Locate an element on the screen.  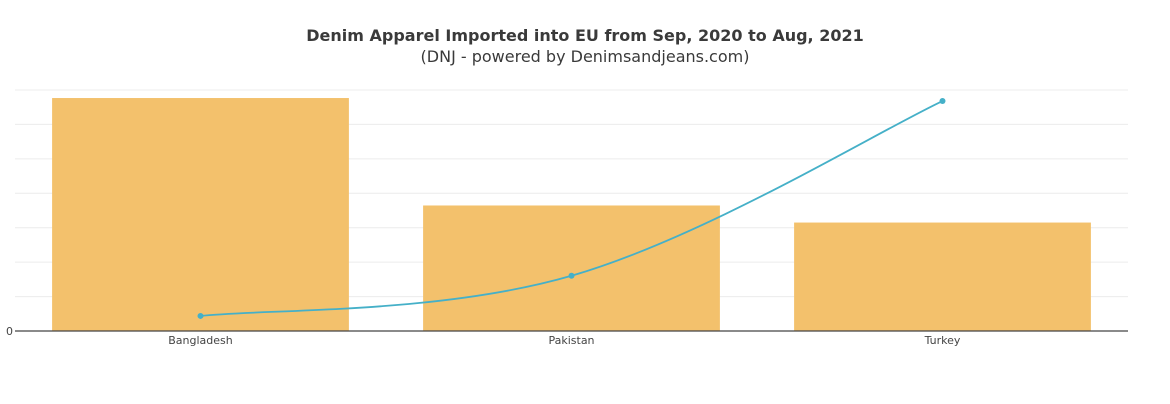
y-tick-label: 0 is located at coordinates (9, 331).